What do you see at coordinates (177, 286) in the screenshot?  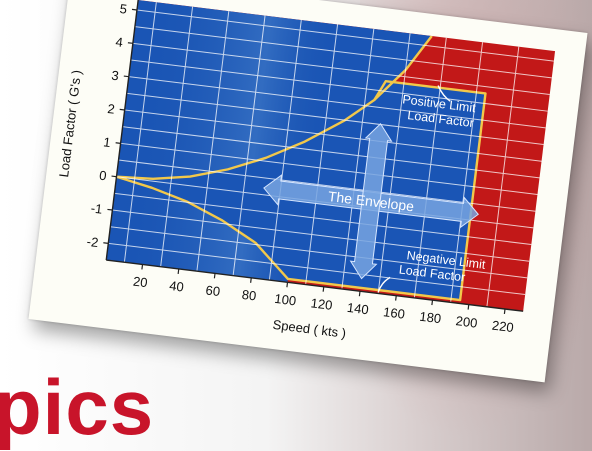 I see `x-tick-label: 40` at bounding box center [177, 286].